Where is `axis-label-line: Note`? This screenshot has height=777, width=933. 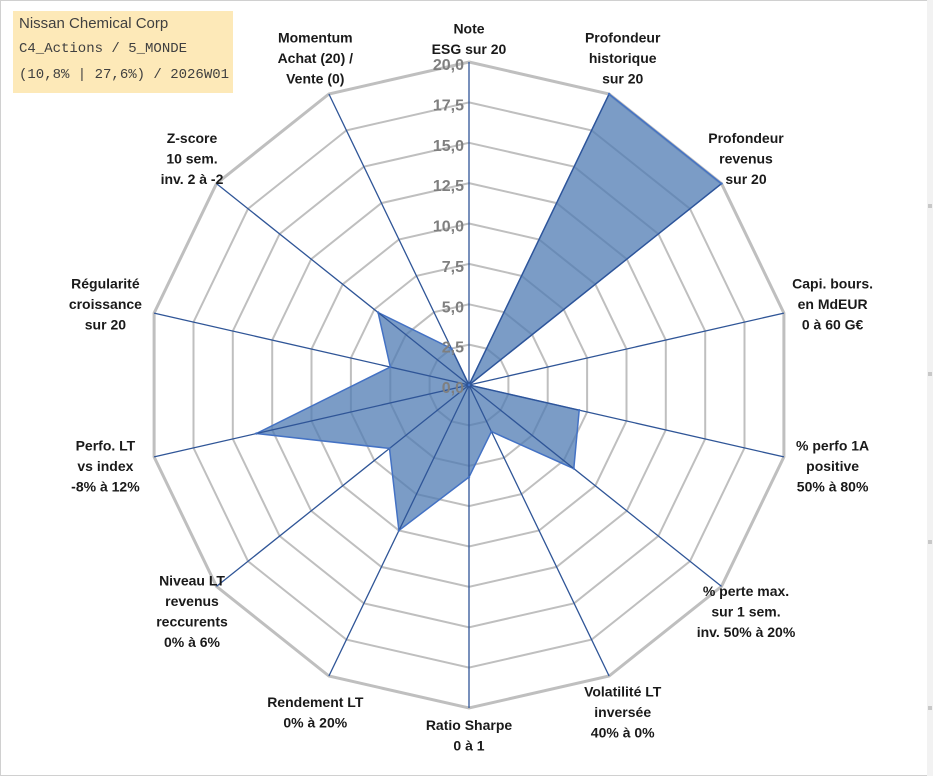
axis-label-line: Note is located at coordinates (468, 29).